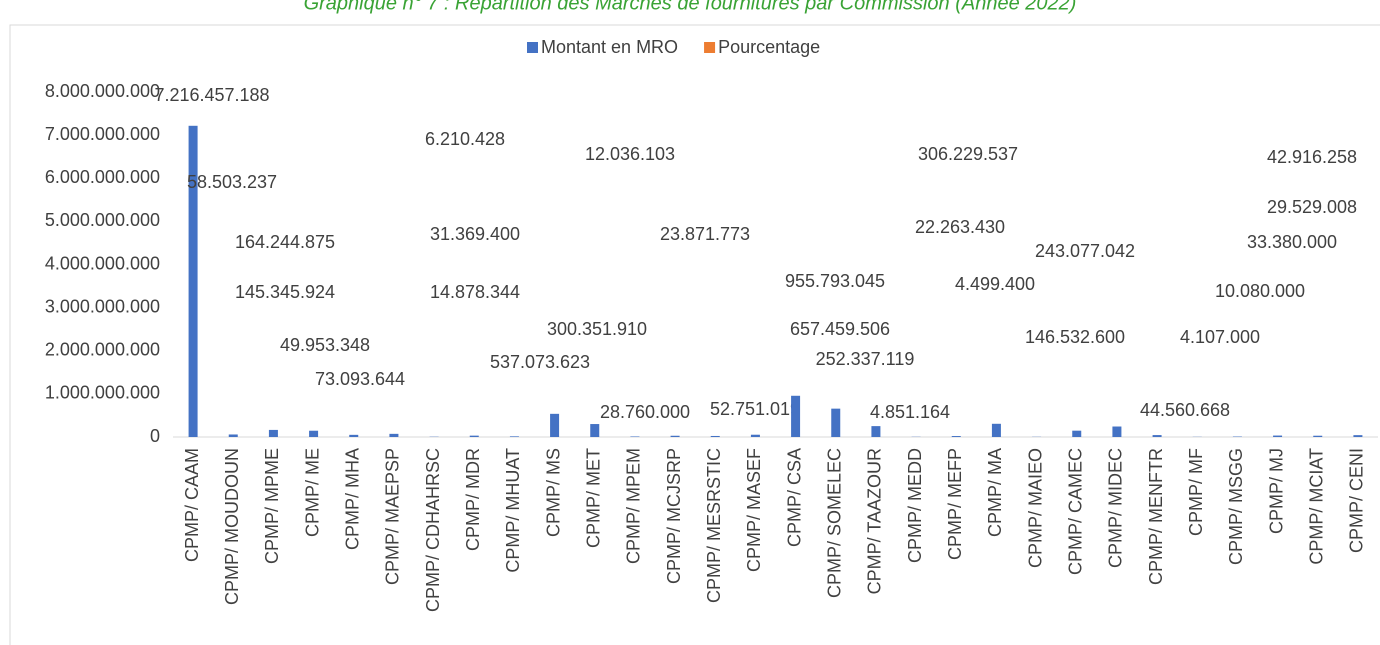 This screenshot has height=645, width=1380. I want to click on data-label: 29.529.008, so click(1312, 207).